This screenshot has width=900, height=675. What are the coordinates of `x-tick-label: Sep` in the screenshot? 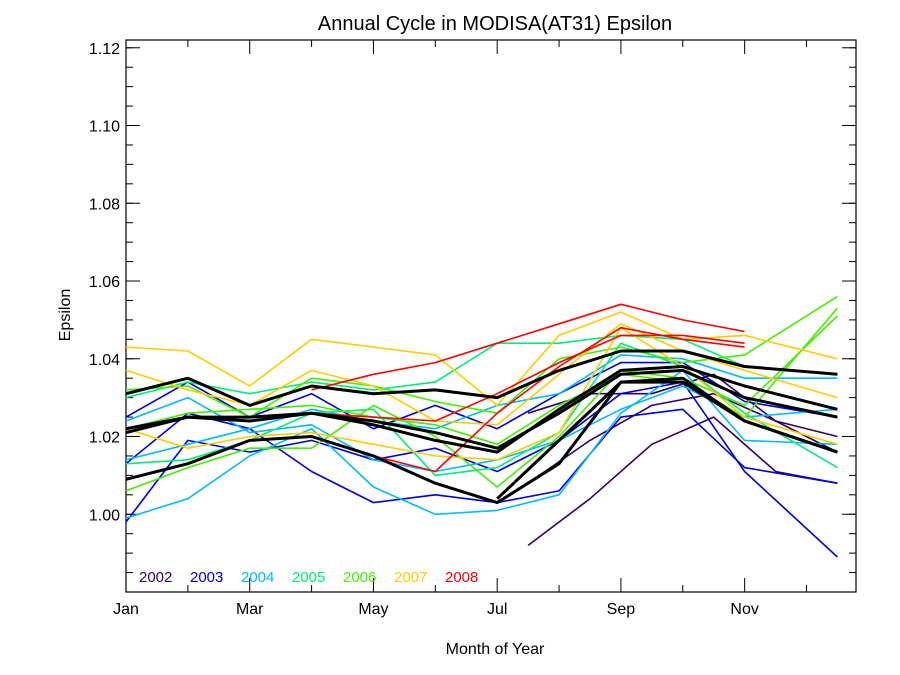 It's located at (621, 609).